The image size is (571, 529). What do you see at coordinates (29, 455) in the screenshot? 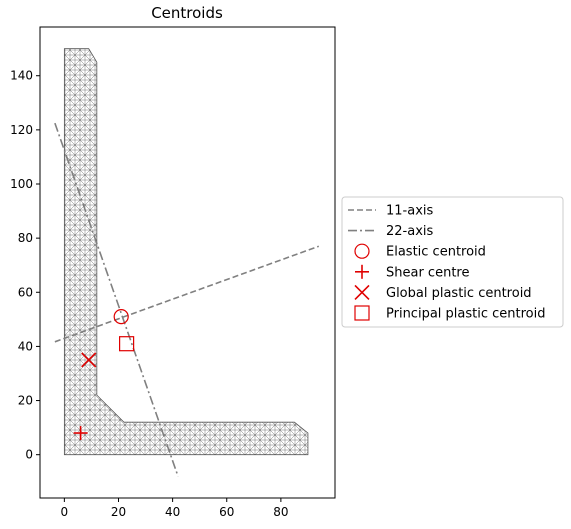
I see `y-tick-label: 0` at bounding box center [29, 455].